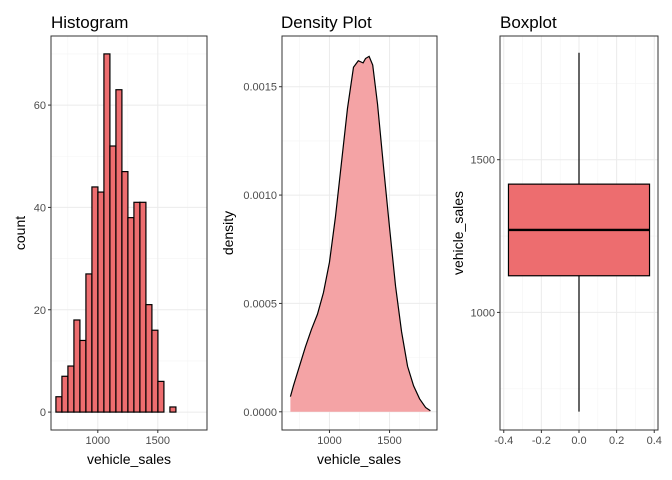  What do you see at coordinates (458, 233) in the screenshot?
I see `boxplot-y-axis-label: vehicle_sales` at bounding box center [458, 233].